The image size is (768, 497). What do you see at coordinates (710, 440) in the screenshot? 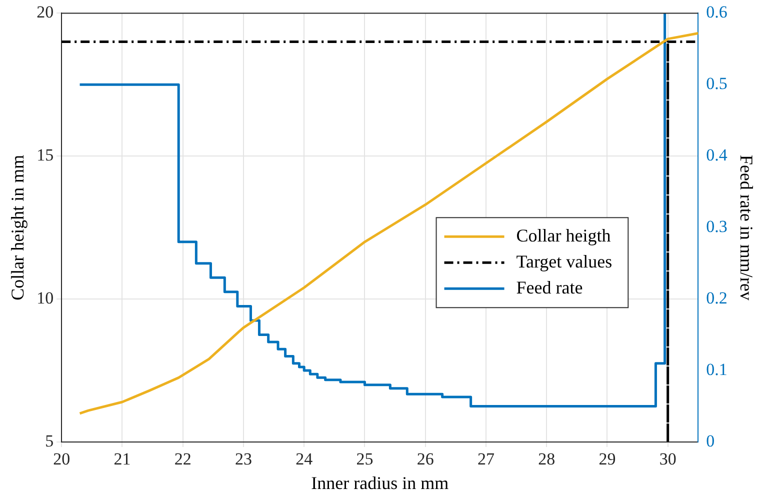
I see `y2-tick-label: 0` at bounding box center [710, 440].